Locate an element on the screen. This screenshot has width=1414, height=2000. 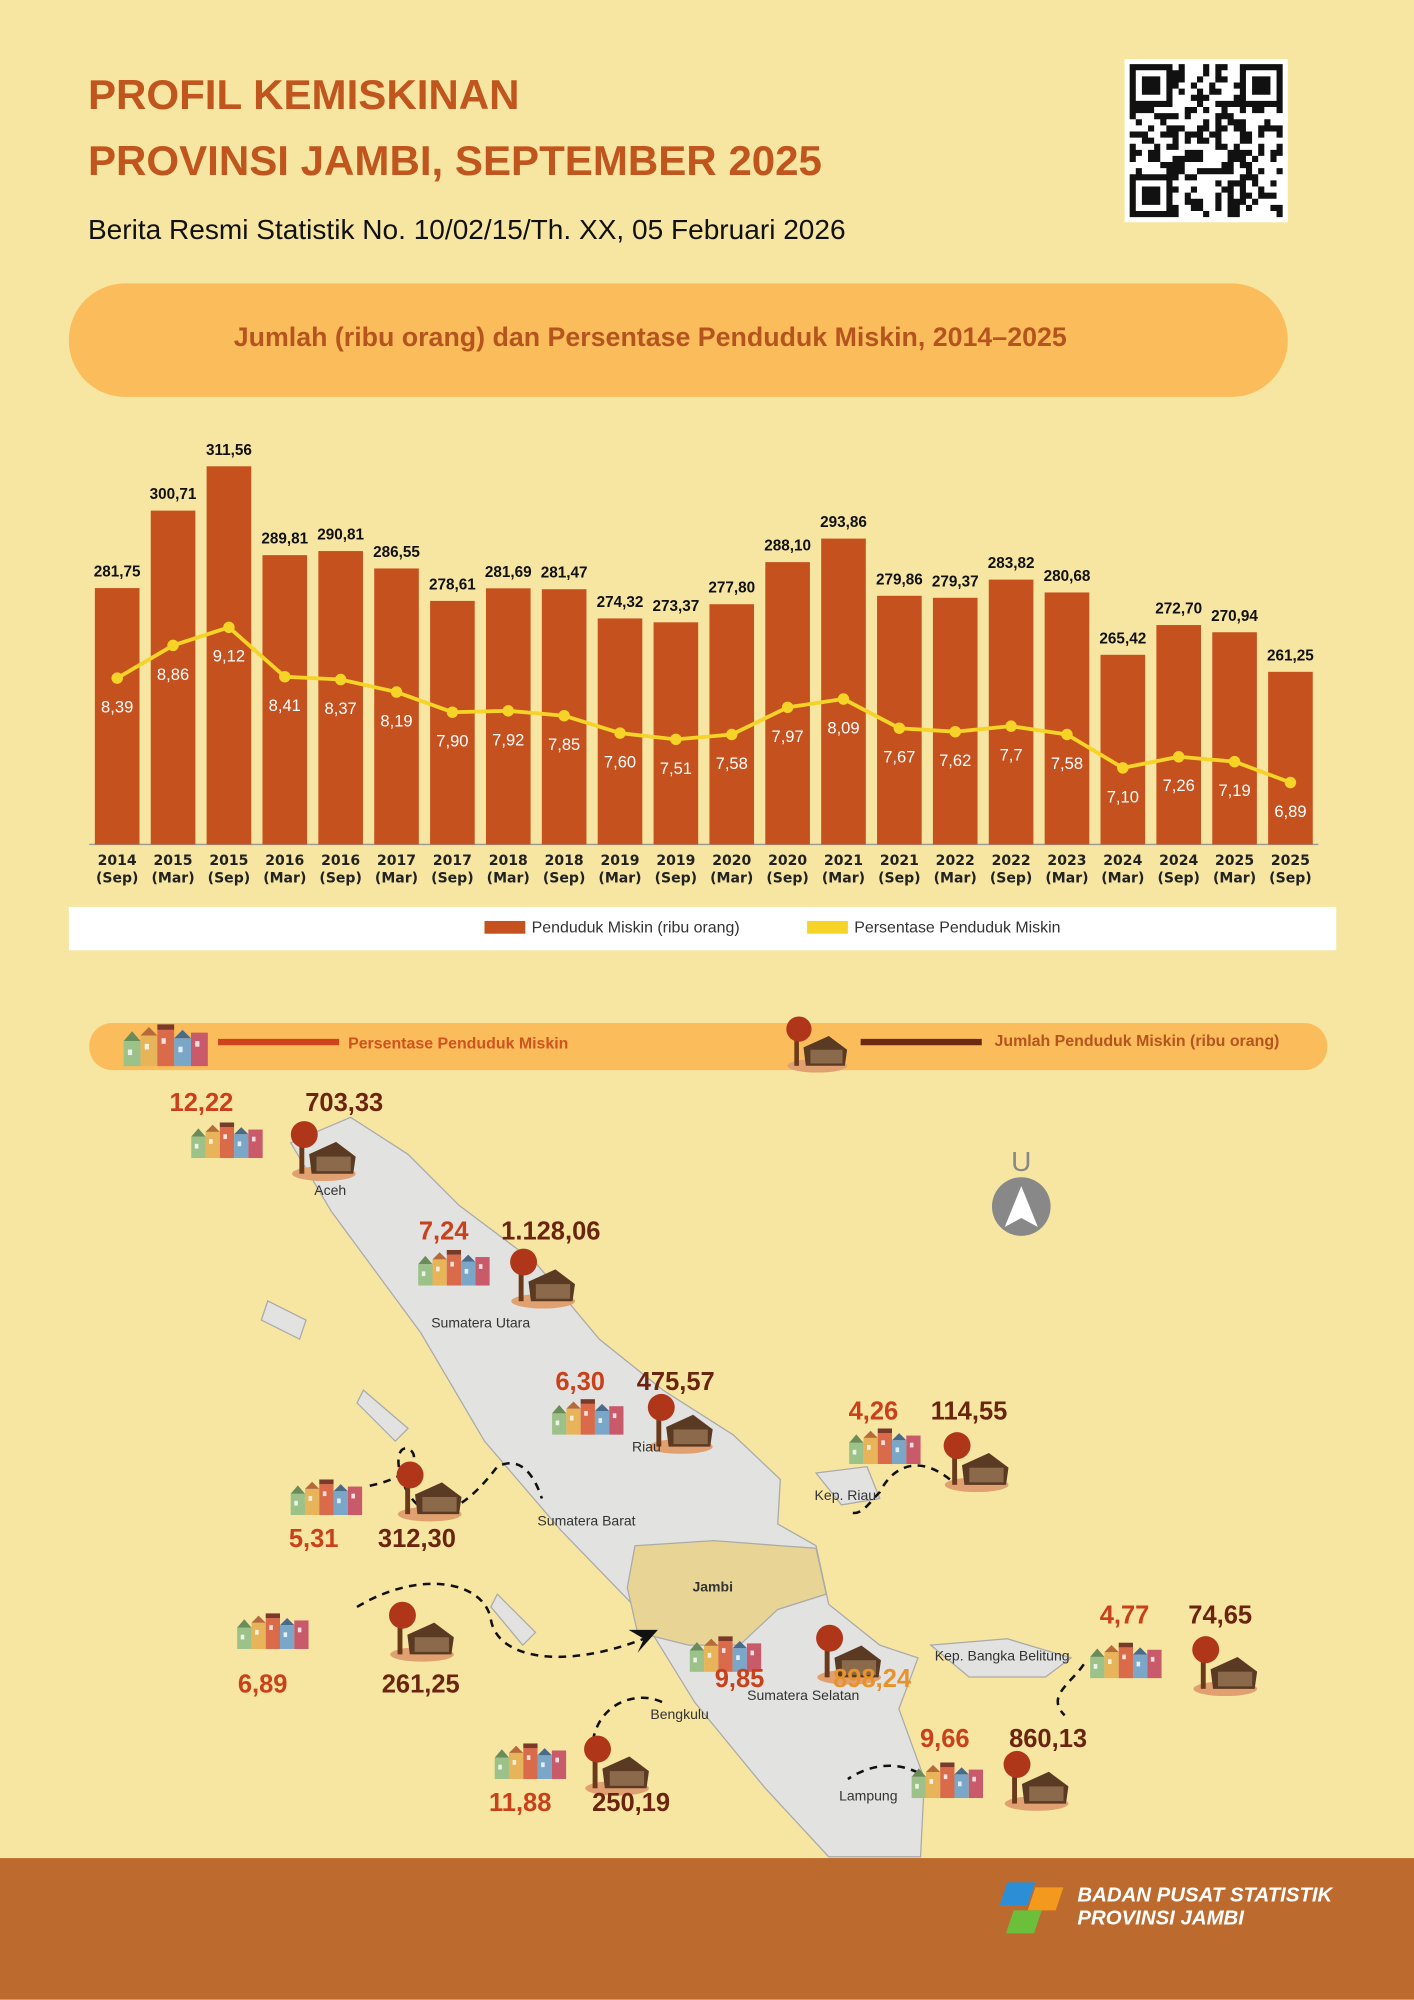
province-count: 860,13 is located at coordinates (1048, 1739).